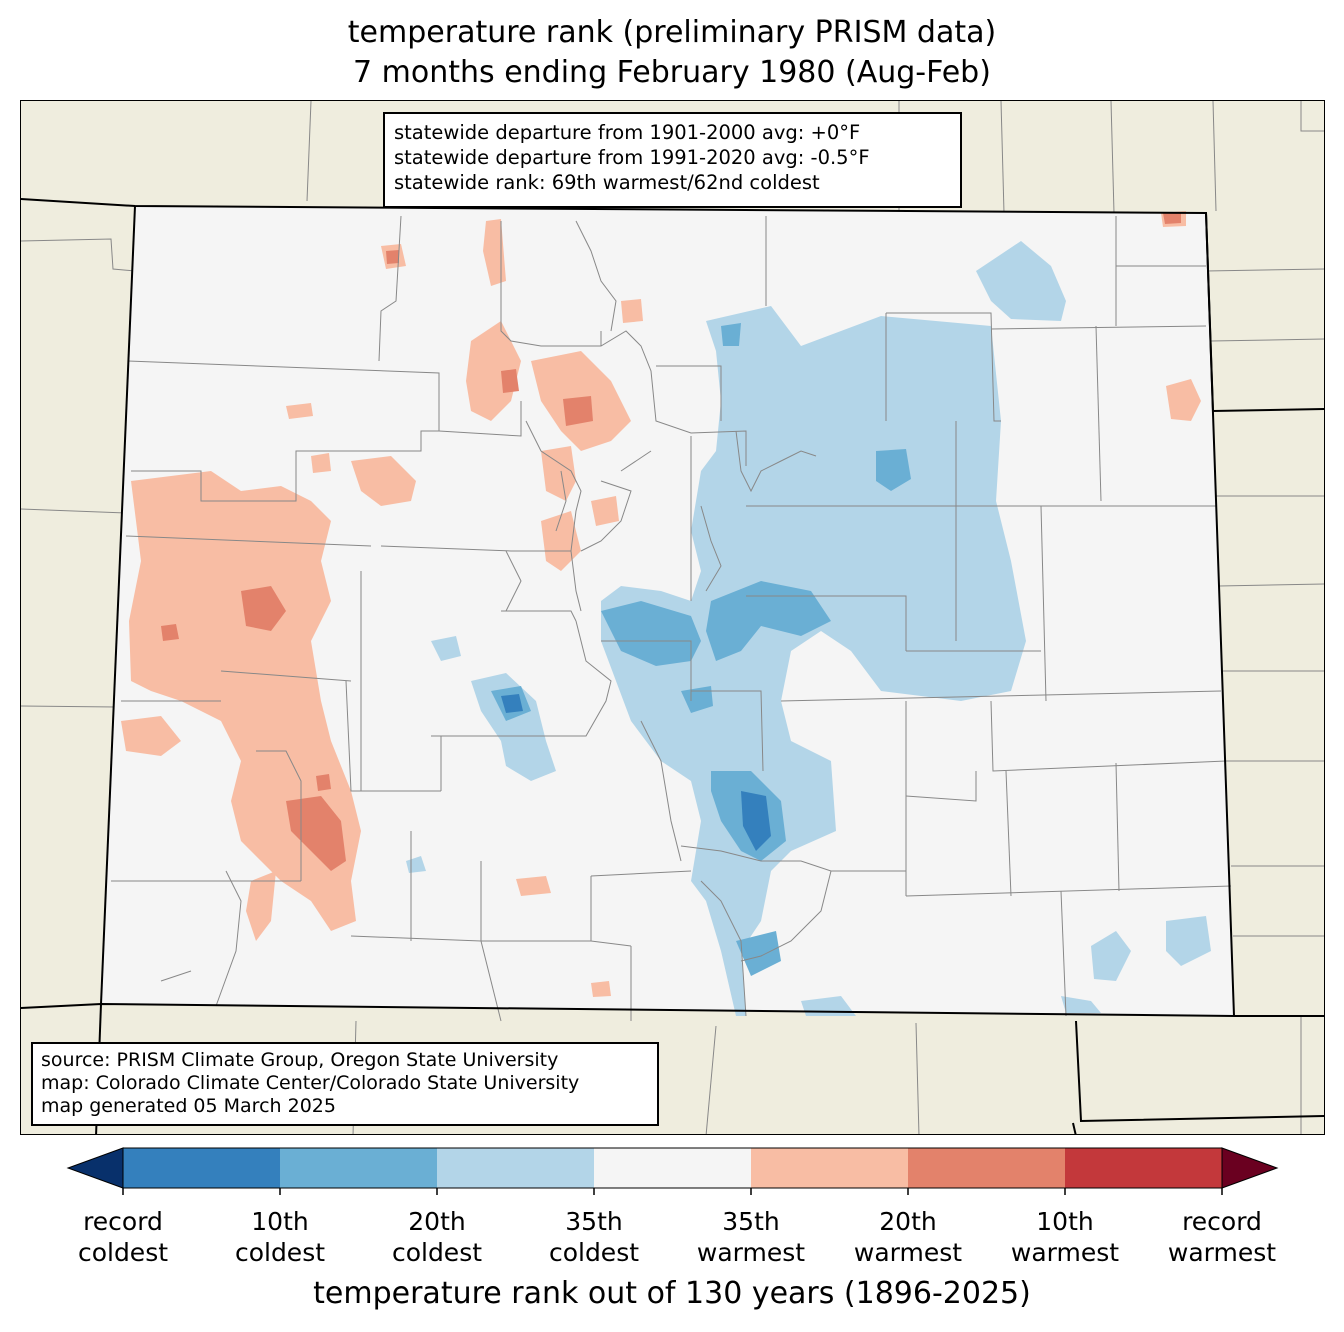 The height and width of the screenshot is (1332, 1344). What do you see at coordinates (1222, 1237) in the screenshot?
I see `colorbar-tick-label: record warmest` at bounding box center [1222, 1237].